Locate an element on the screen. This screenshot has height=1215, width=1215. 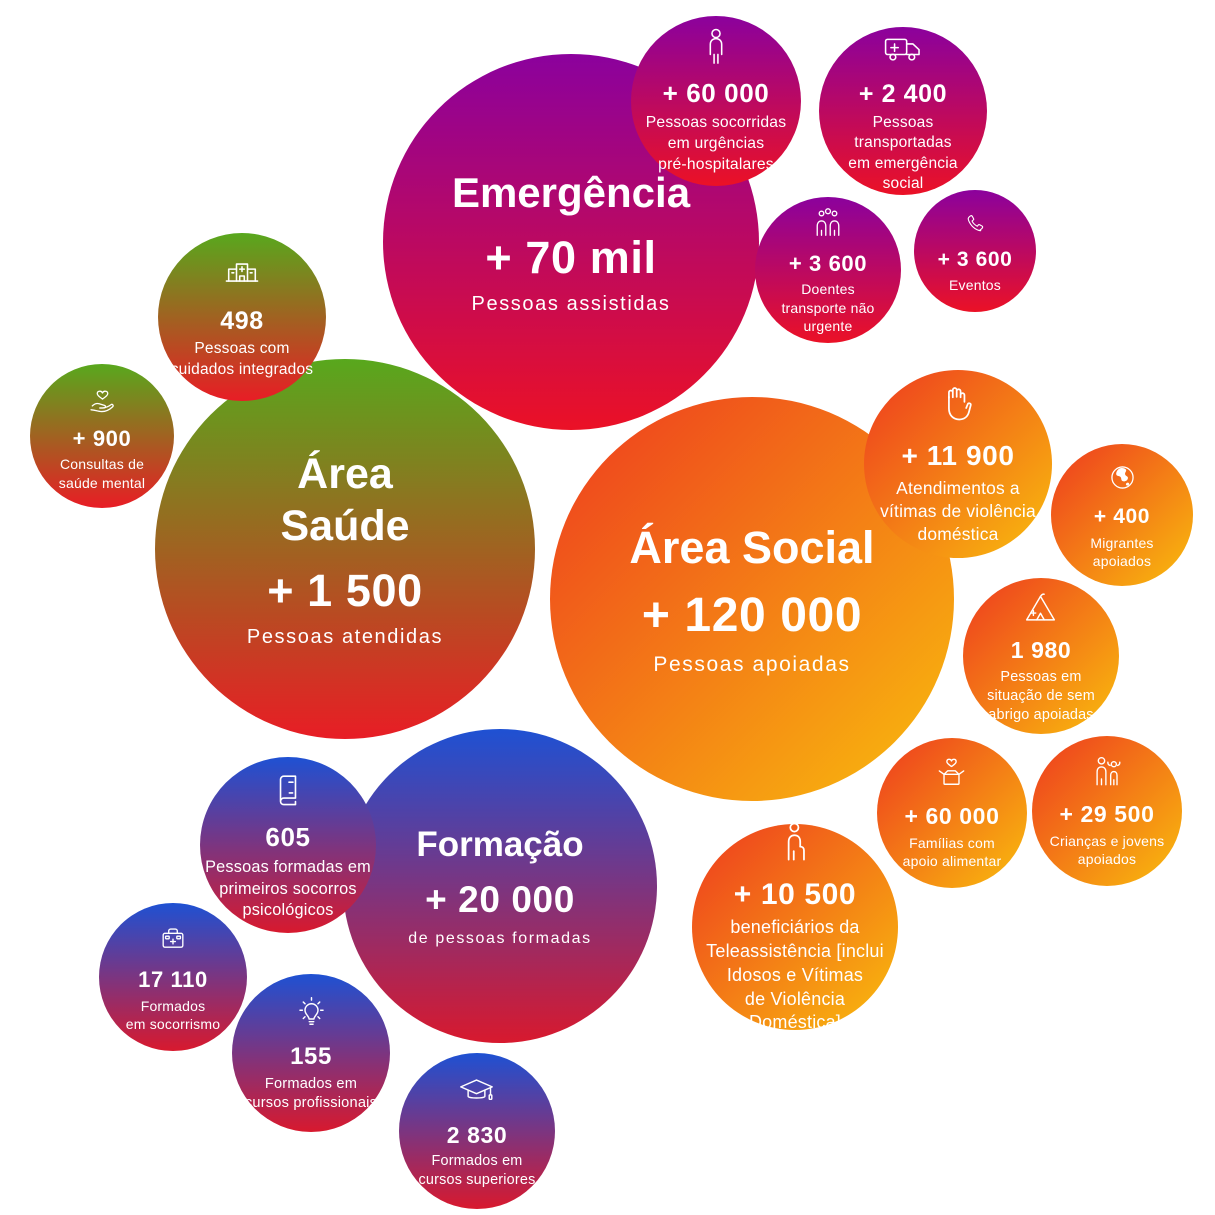
bubble-number: + 900 is located at coordinates (102, 438).